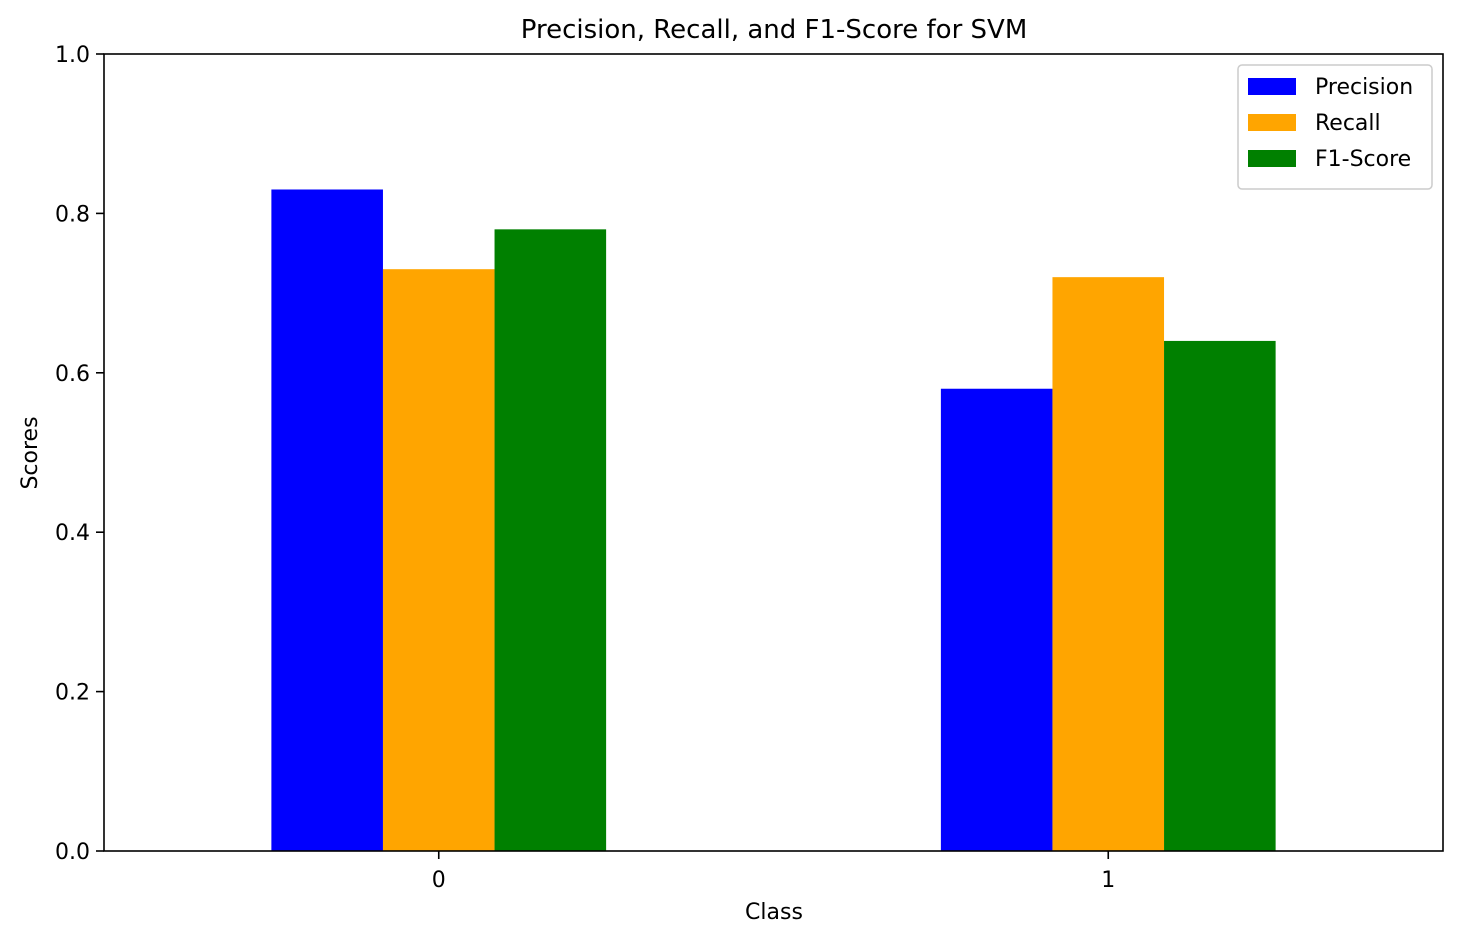 The height and width of the screenshot is (943, 1460). What do you see at coordinates (79, 454) in the screenshot?
I see `y-axis: 0.0 0.2 0.4 0.6 0.8 1.0` at bounding box center [79, 454].